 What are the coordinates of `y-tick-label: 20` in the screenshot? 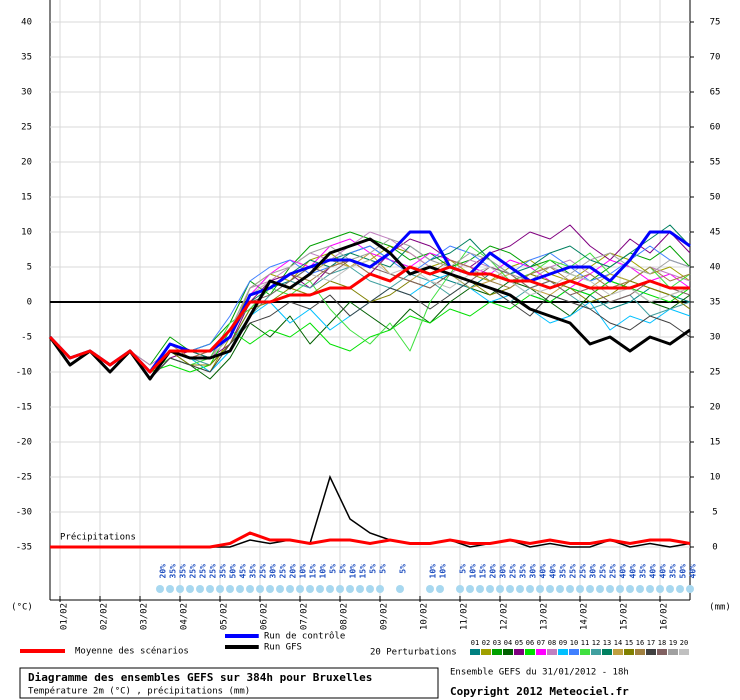 It's located at (26, 163).